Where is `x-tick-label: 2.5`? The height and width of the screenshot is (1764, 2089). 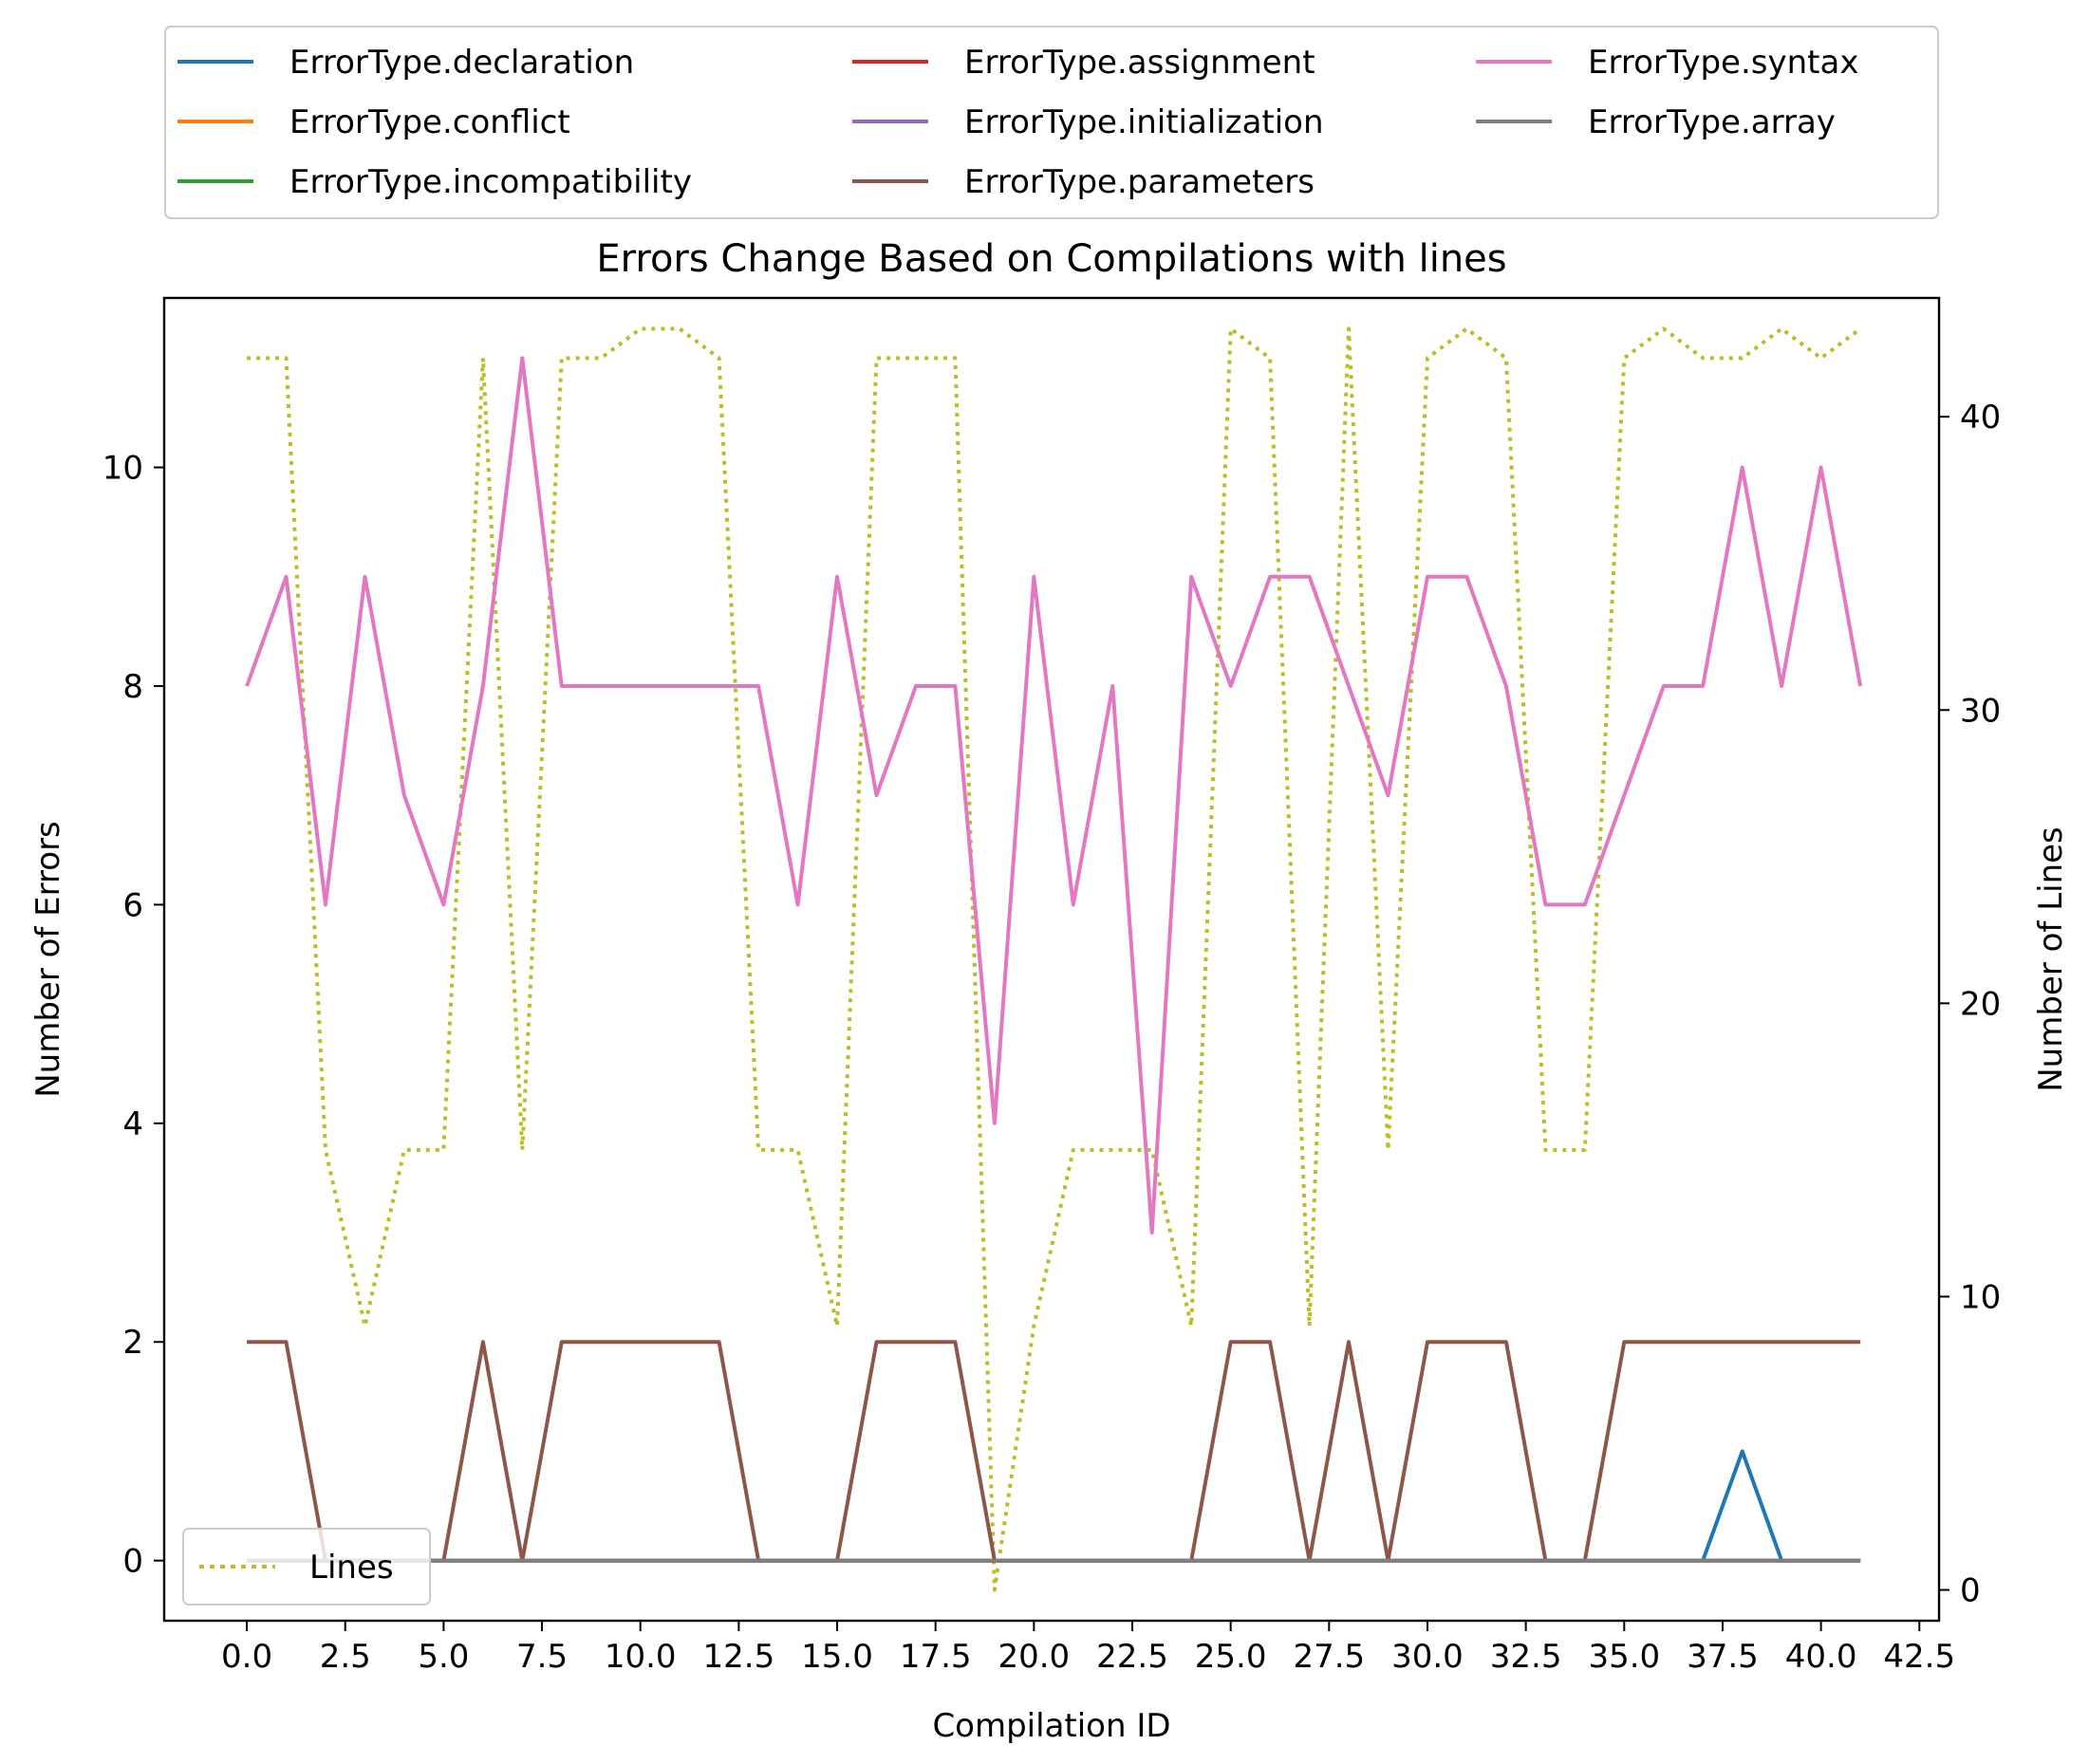
x-tick-label: 2.5 is located at coordinates (345, 1657).